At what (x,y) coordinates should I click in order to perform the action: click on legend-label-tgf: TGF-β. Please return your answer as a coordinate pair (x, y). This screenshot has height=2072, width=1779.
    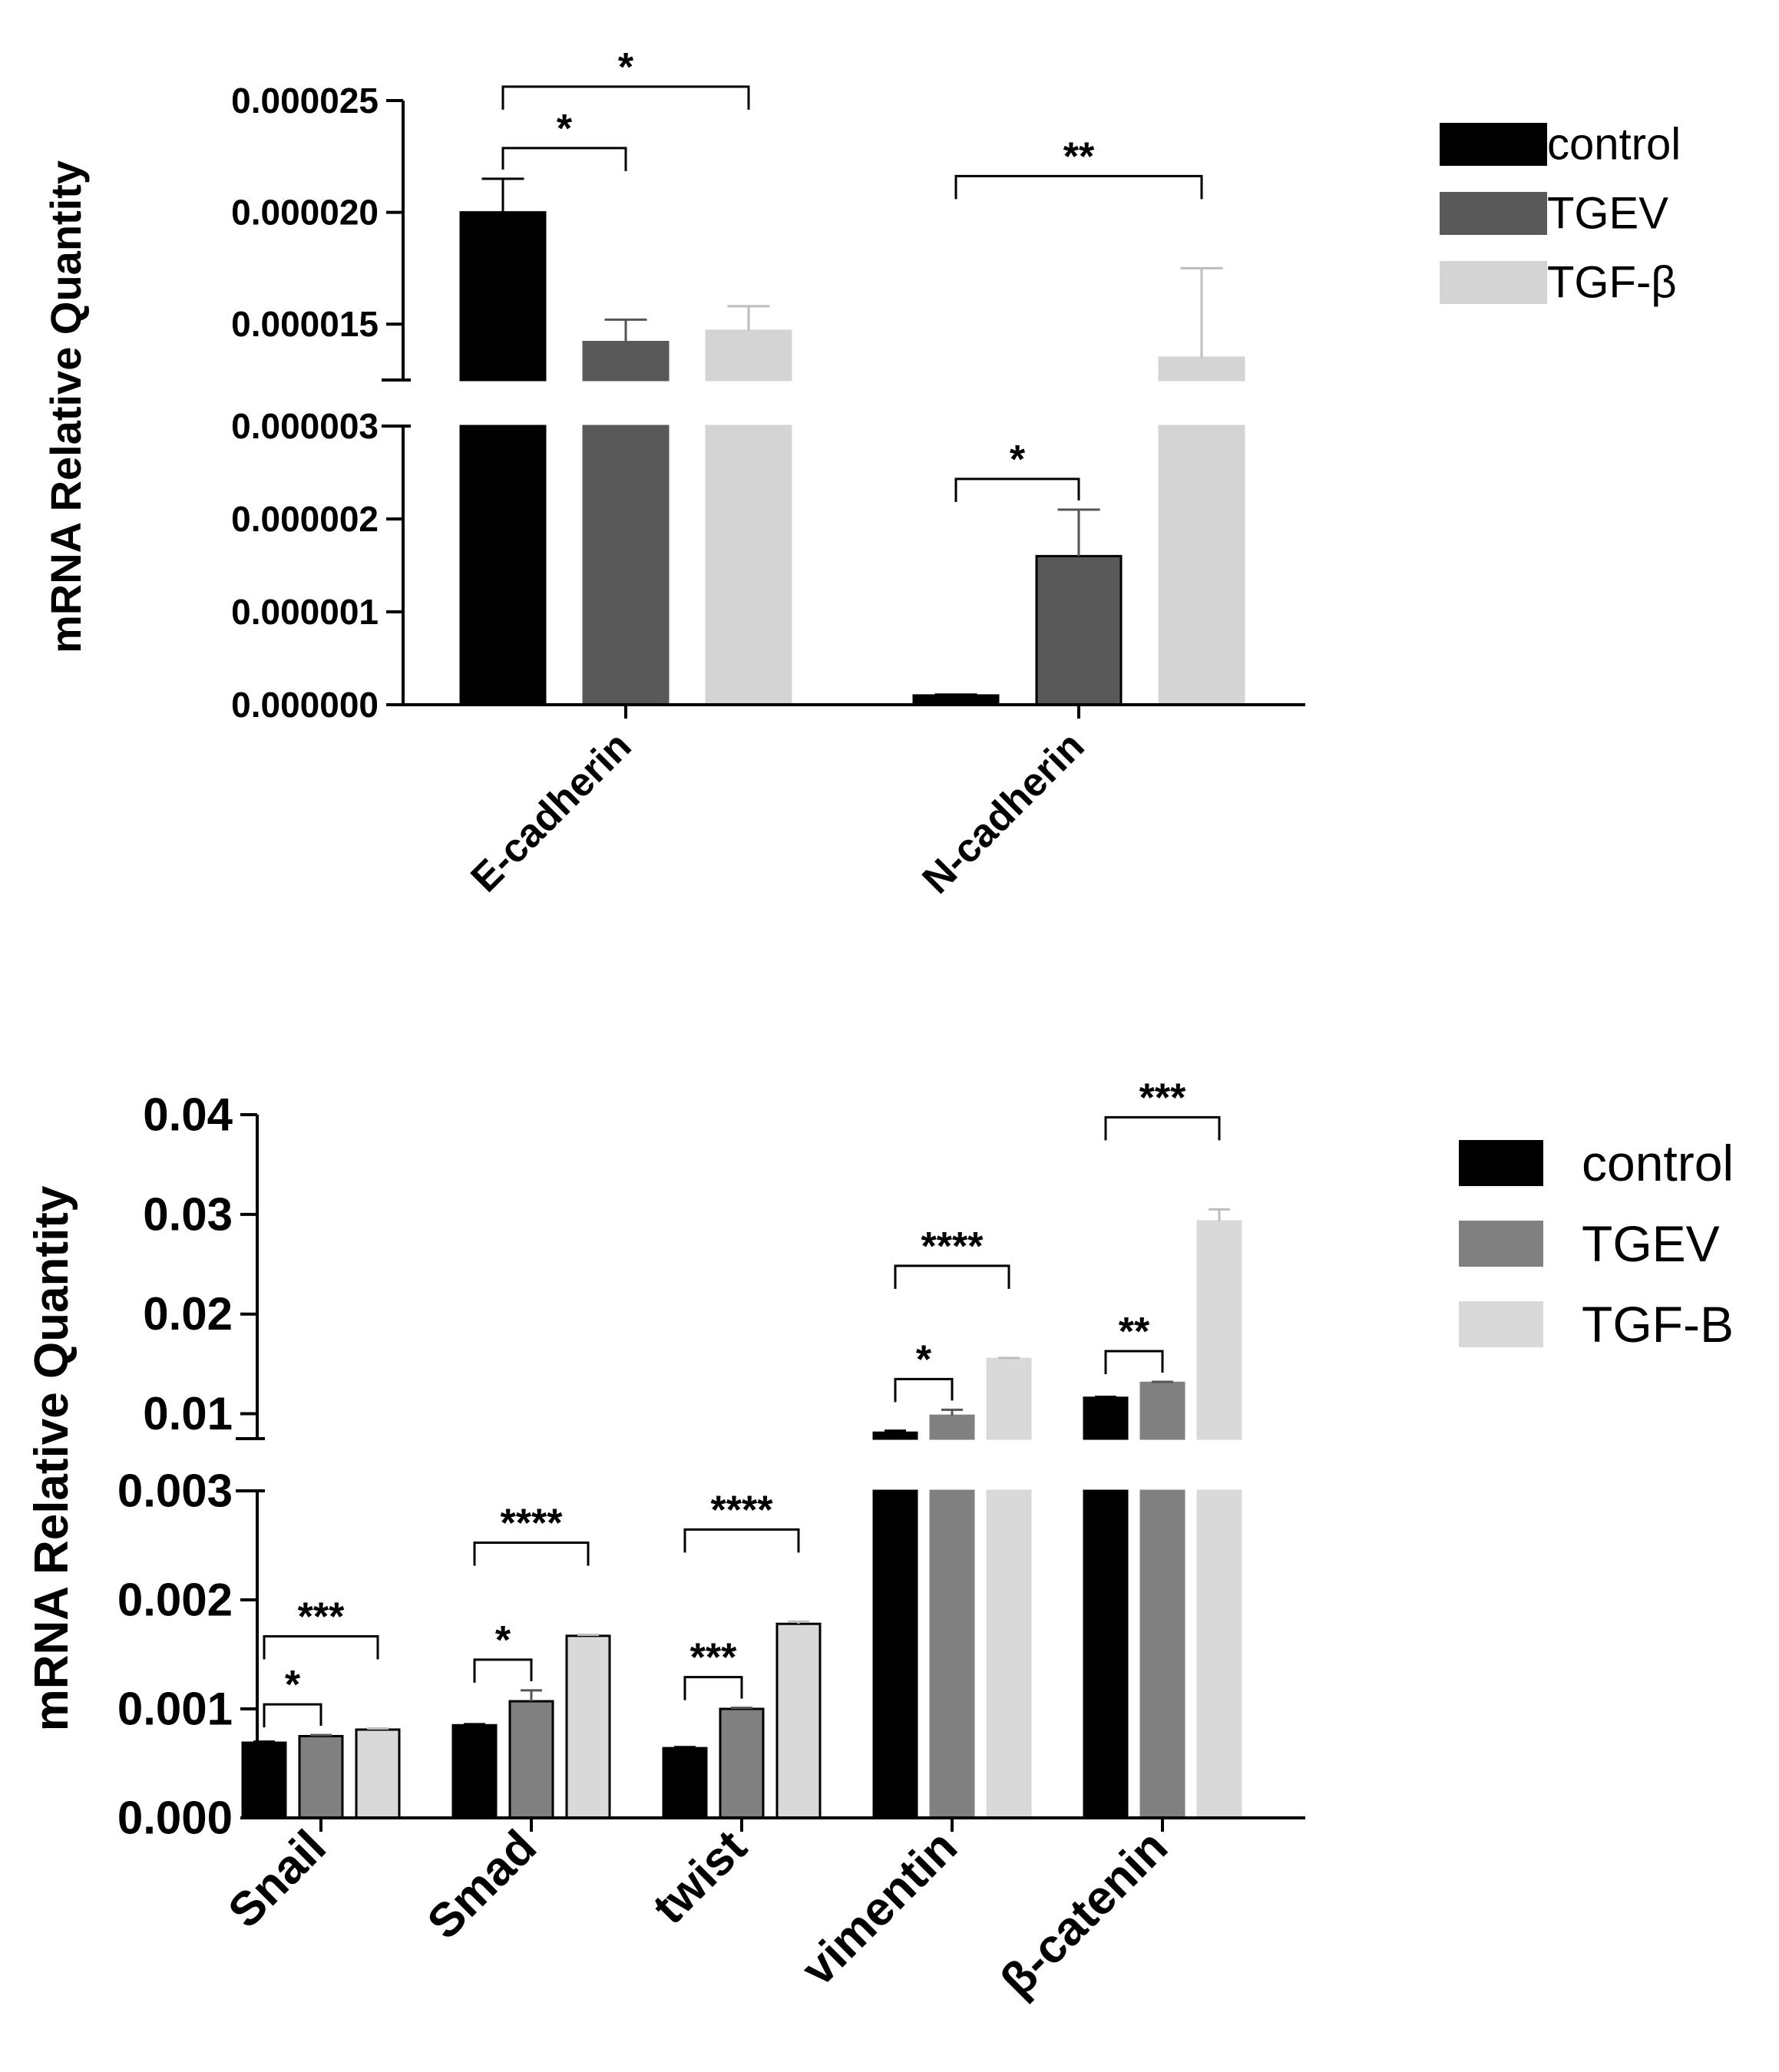
    Looking at the image, I should click on (1612, 283).